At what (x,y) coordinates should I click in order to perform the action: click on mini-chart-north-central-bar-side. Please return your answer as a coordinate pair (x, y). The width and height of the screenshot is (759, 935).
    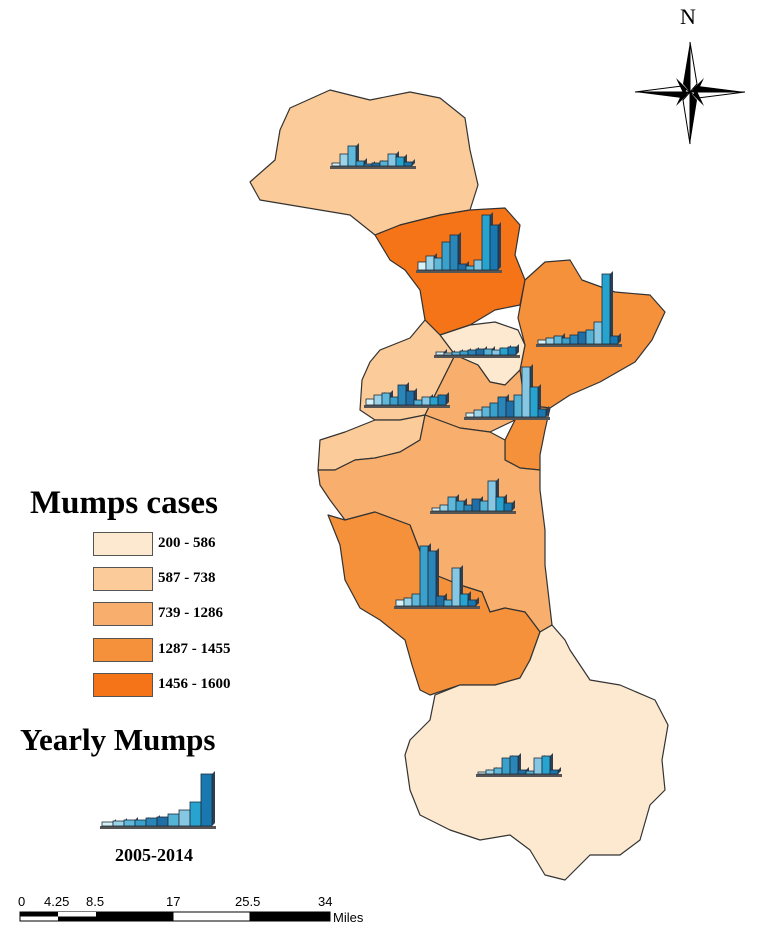
    Looking at the image, I should click on (499, 246).